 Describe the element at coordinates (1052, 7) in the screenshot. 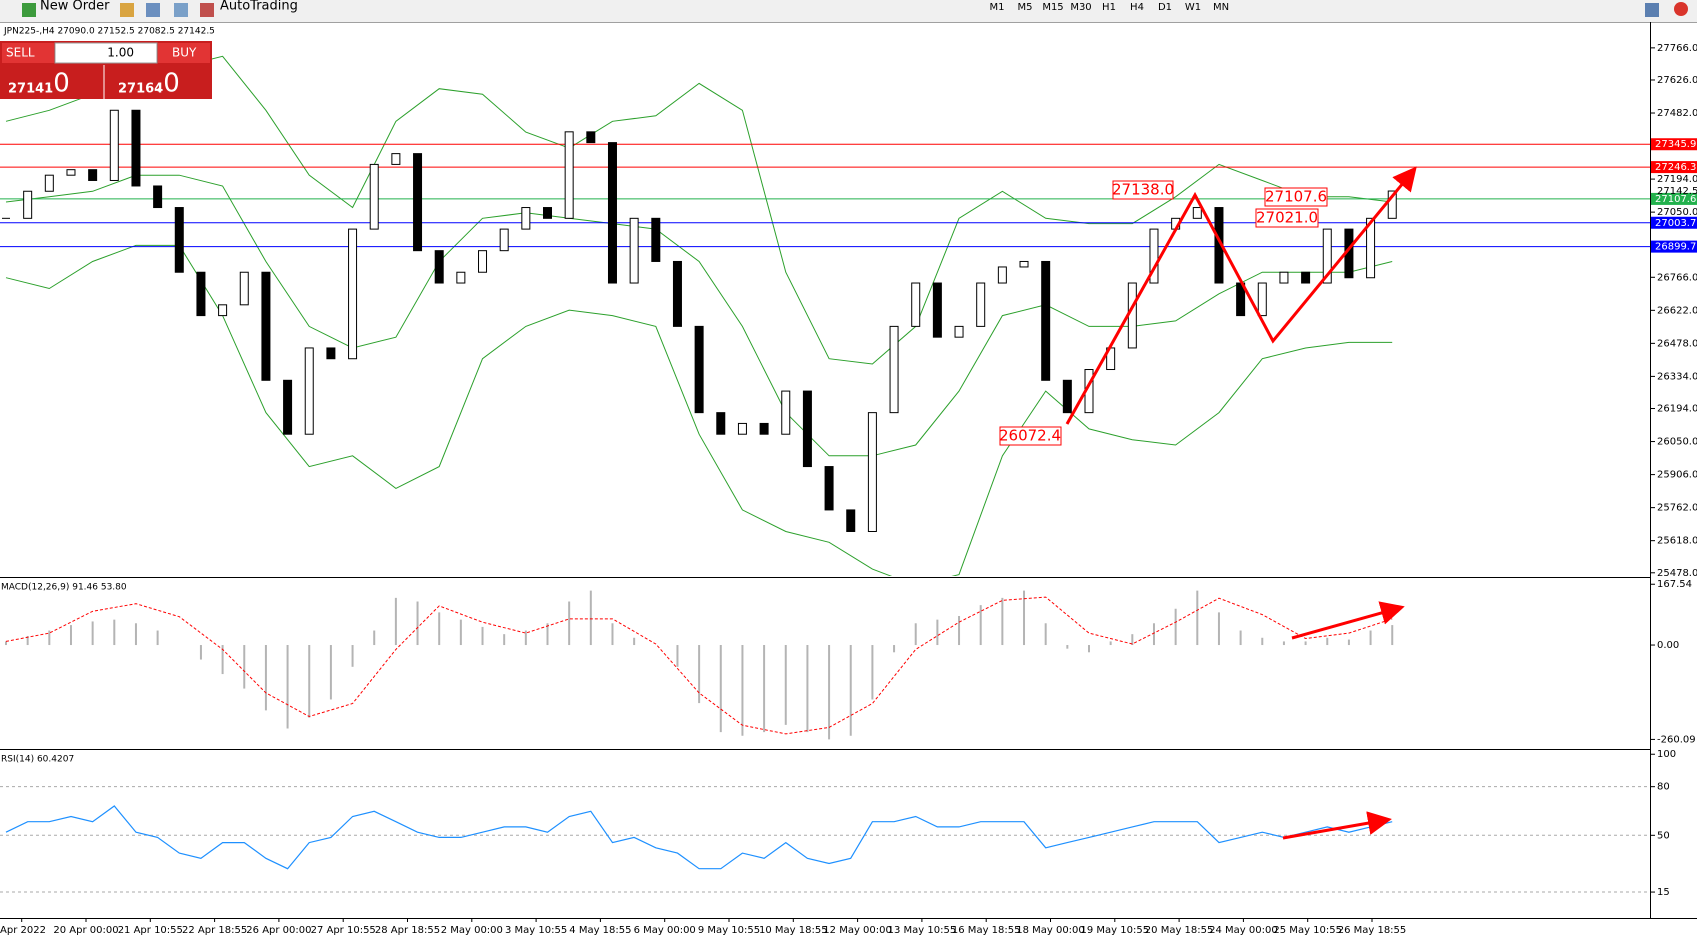

I see `timeframe-button: M15` at that location.